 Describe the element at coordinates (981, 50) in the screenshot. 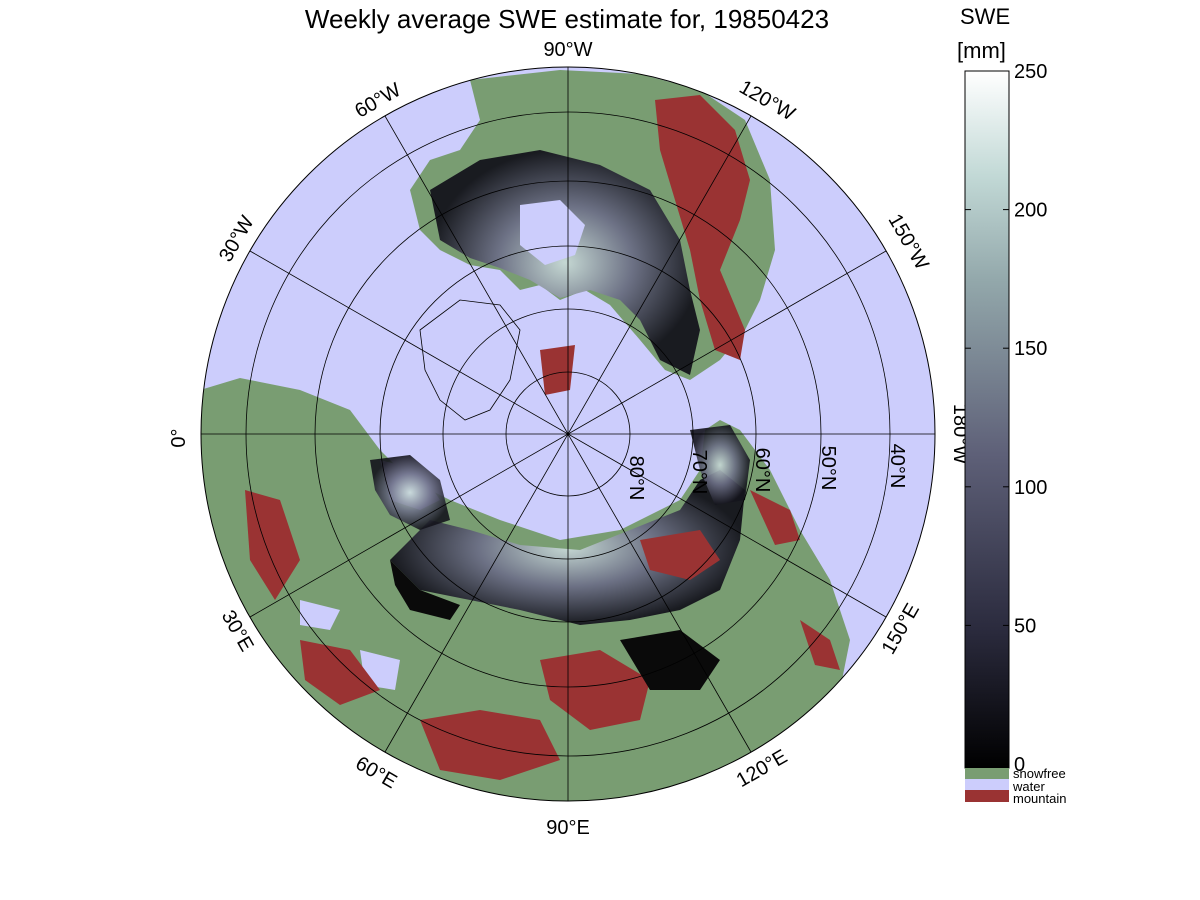

I see `colorbar-title-line2: [mm]` at that location.